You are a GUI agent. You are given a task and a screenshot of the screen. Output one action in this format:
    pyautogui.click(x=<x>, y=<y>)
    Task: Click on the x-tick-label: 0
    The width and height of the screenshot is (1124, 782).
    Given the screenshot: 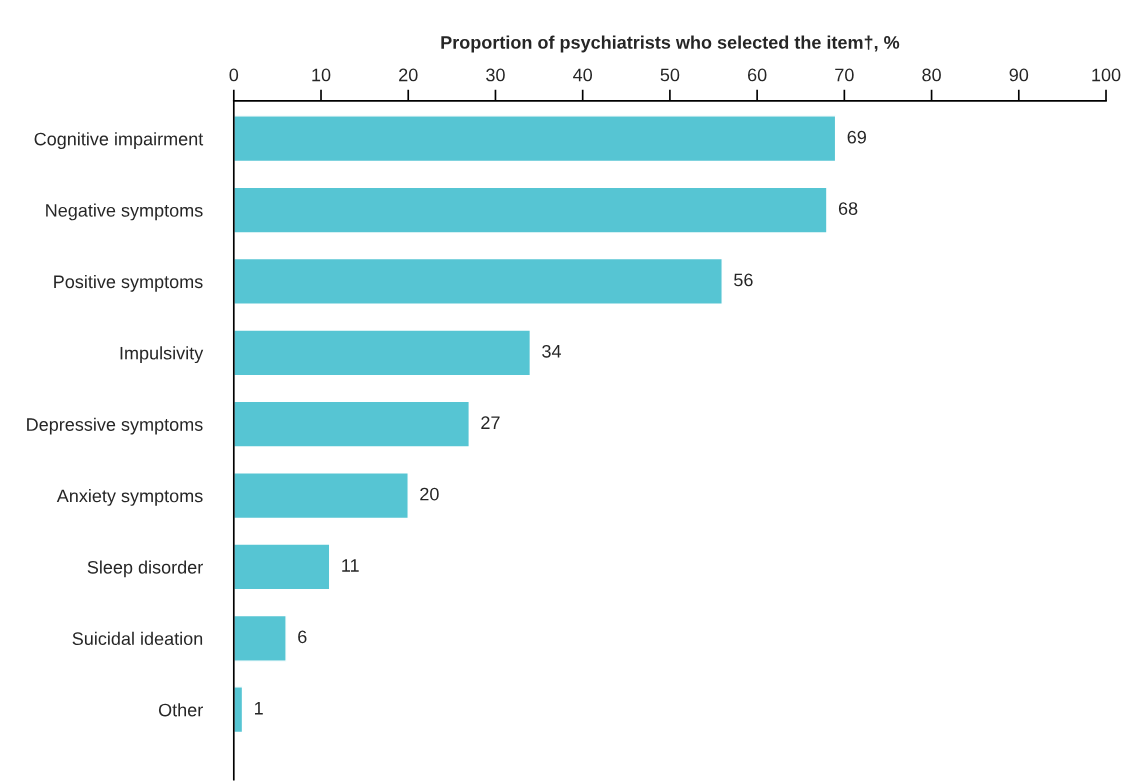 What is the action you would take?
    pyautogui.click(x=234, y=75)
    